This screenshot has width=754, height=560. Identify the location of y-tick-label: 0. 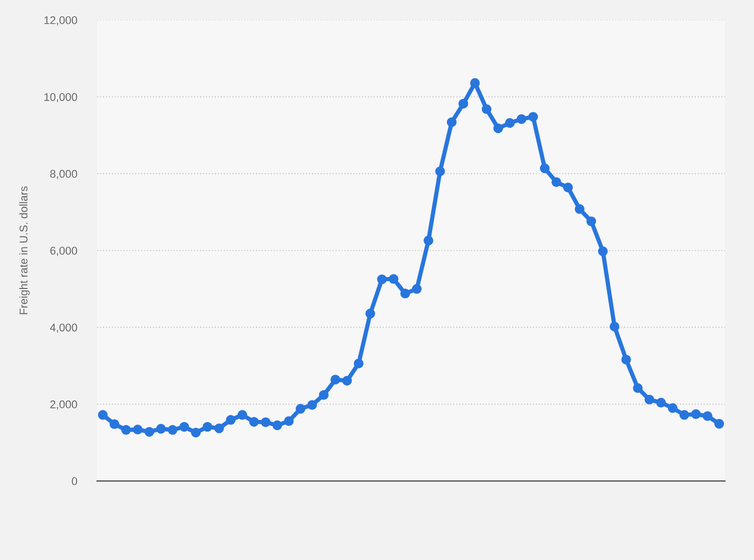
(75, 481).